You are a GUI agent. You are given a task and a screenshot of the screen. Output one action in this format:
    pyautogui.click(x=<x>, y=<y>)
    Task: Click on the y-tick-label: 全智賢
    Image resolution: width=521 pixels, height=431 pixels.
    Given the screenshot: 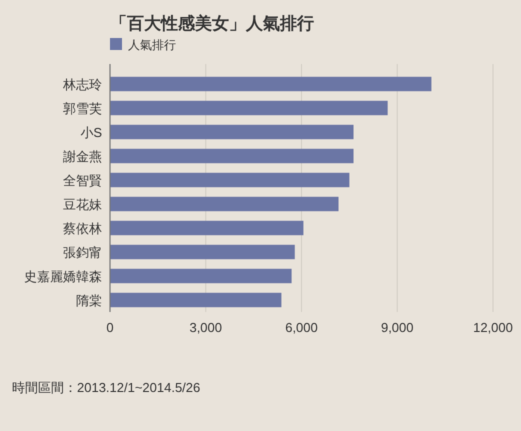 What is the action you would take?
    pyautogui.click(x=82, y=180)
    